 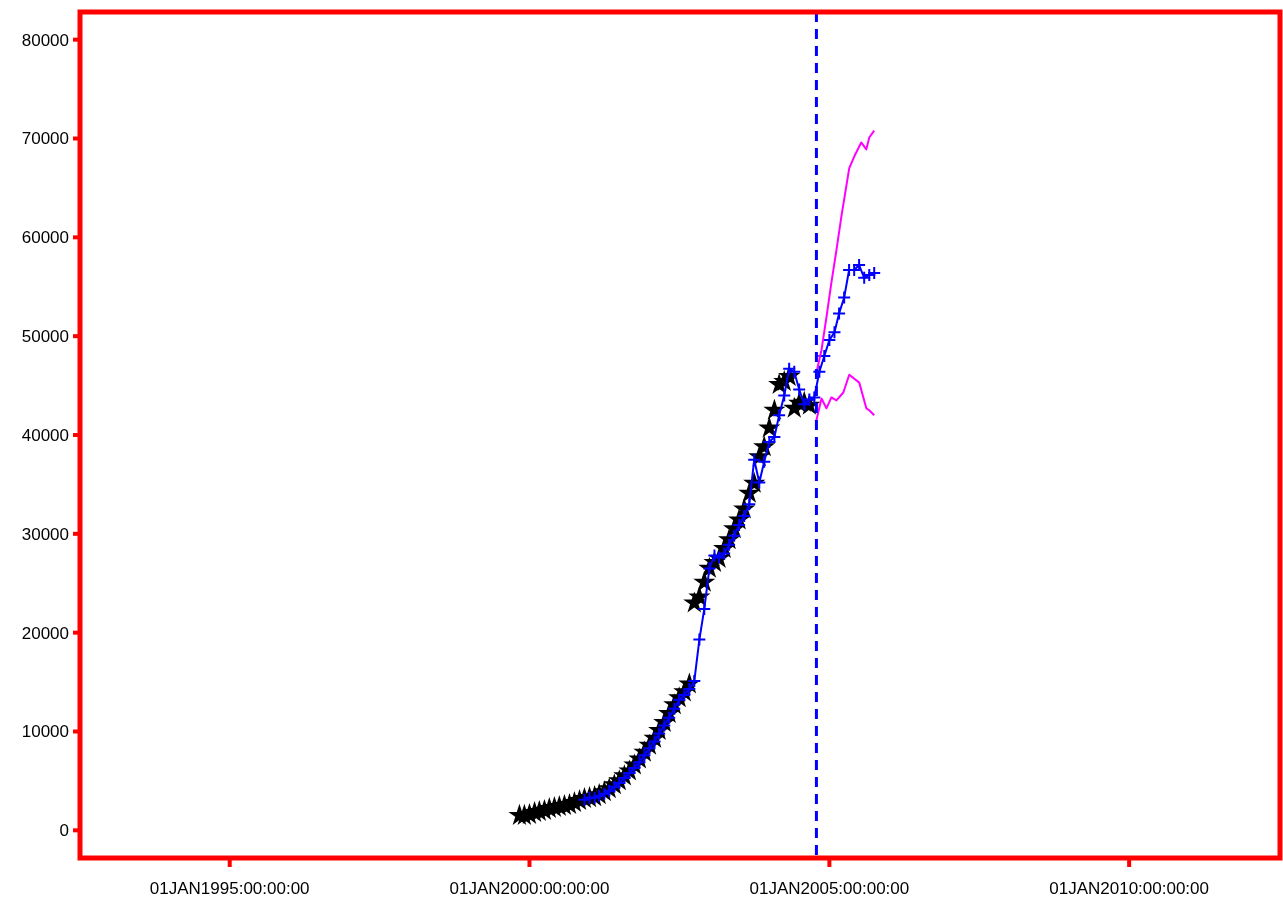 What do you see at coordinates (229, 888) in the screenshot?
I see `x-tick-label: 01JAN1995:00:00:00` at bounding box center [229, 888].